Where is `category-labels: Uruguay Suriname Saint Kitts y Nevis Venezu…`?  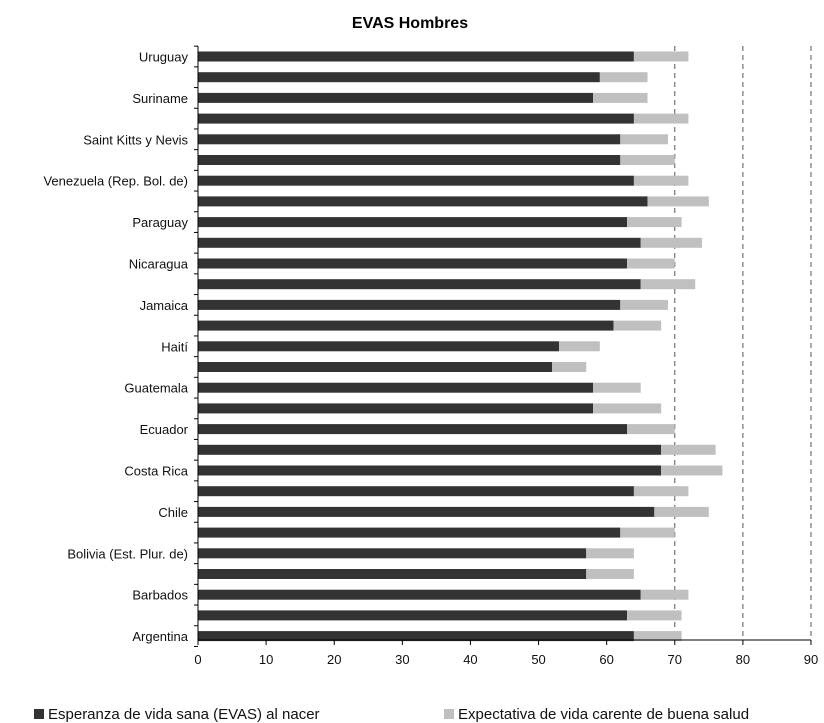 category-labels: Uruguay Suriname Saint Kitts y Nevis Venezu… is located at coordinates (115, 347).